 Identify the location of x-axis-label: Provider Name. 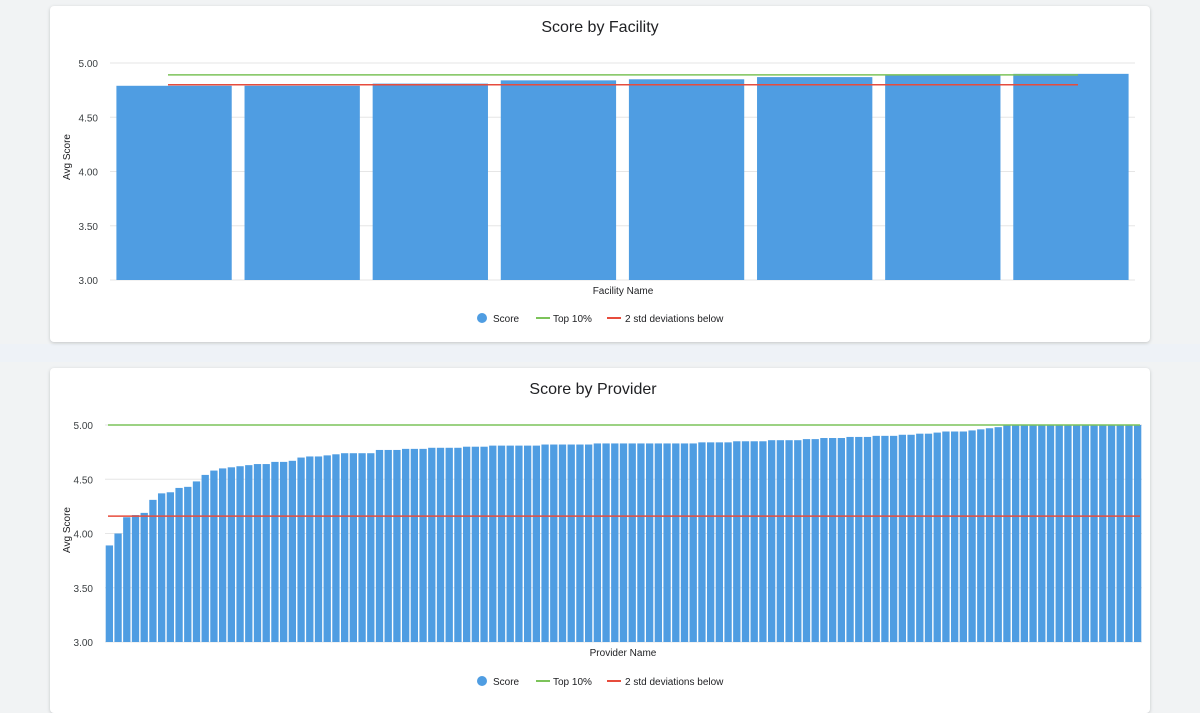
(623, 653).